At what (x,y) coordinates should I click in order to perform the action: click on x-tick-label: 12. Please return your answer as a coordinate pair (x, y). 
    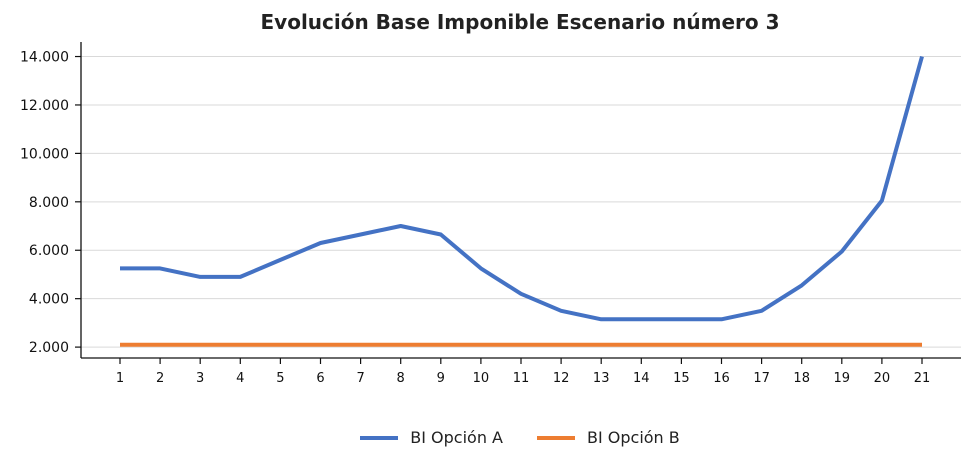
    Looking at the image, I should click on (561, 378).